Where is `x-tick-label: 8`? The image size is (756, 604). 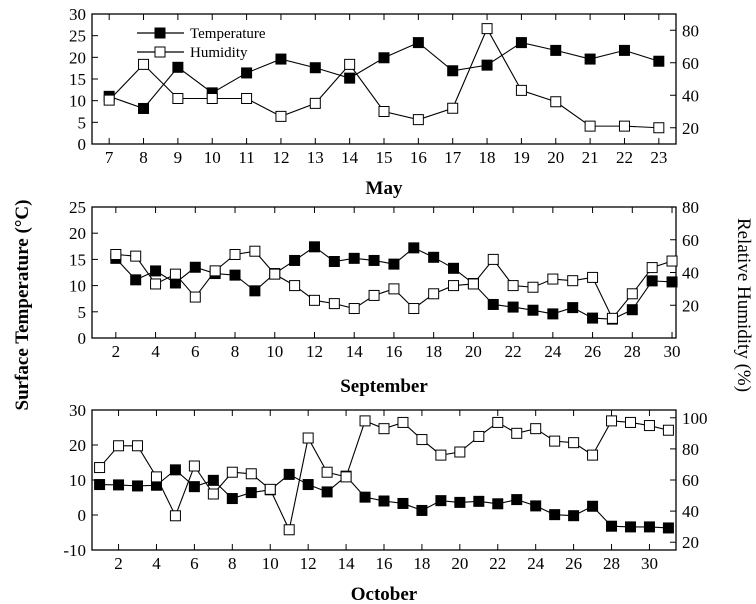
x-tick-label: 8 is located at coordinates (235, 351).